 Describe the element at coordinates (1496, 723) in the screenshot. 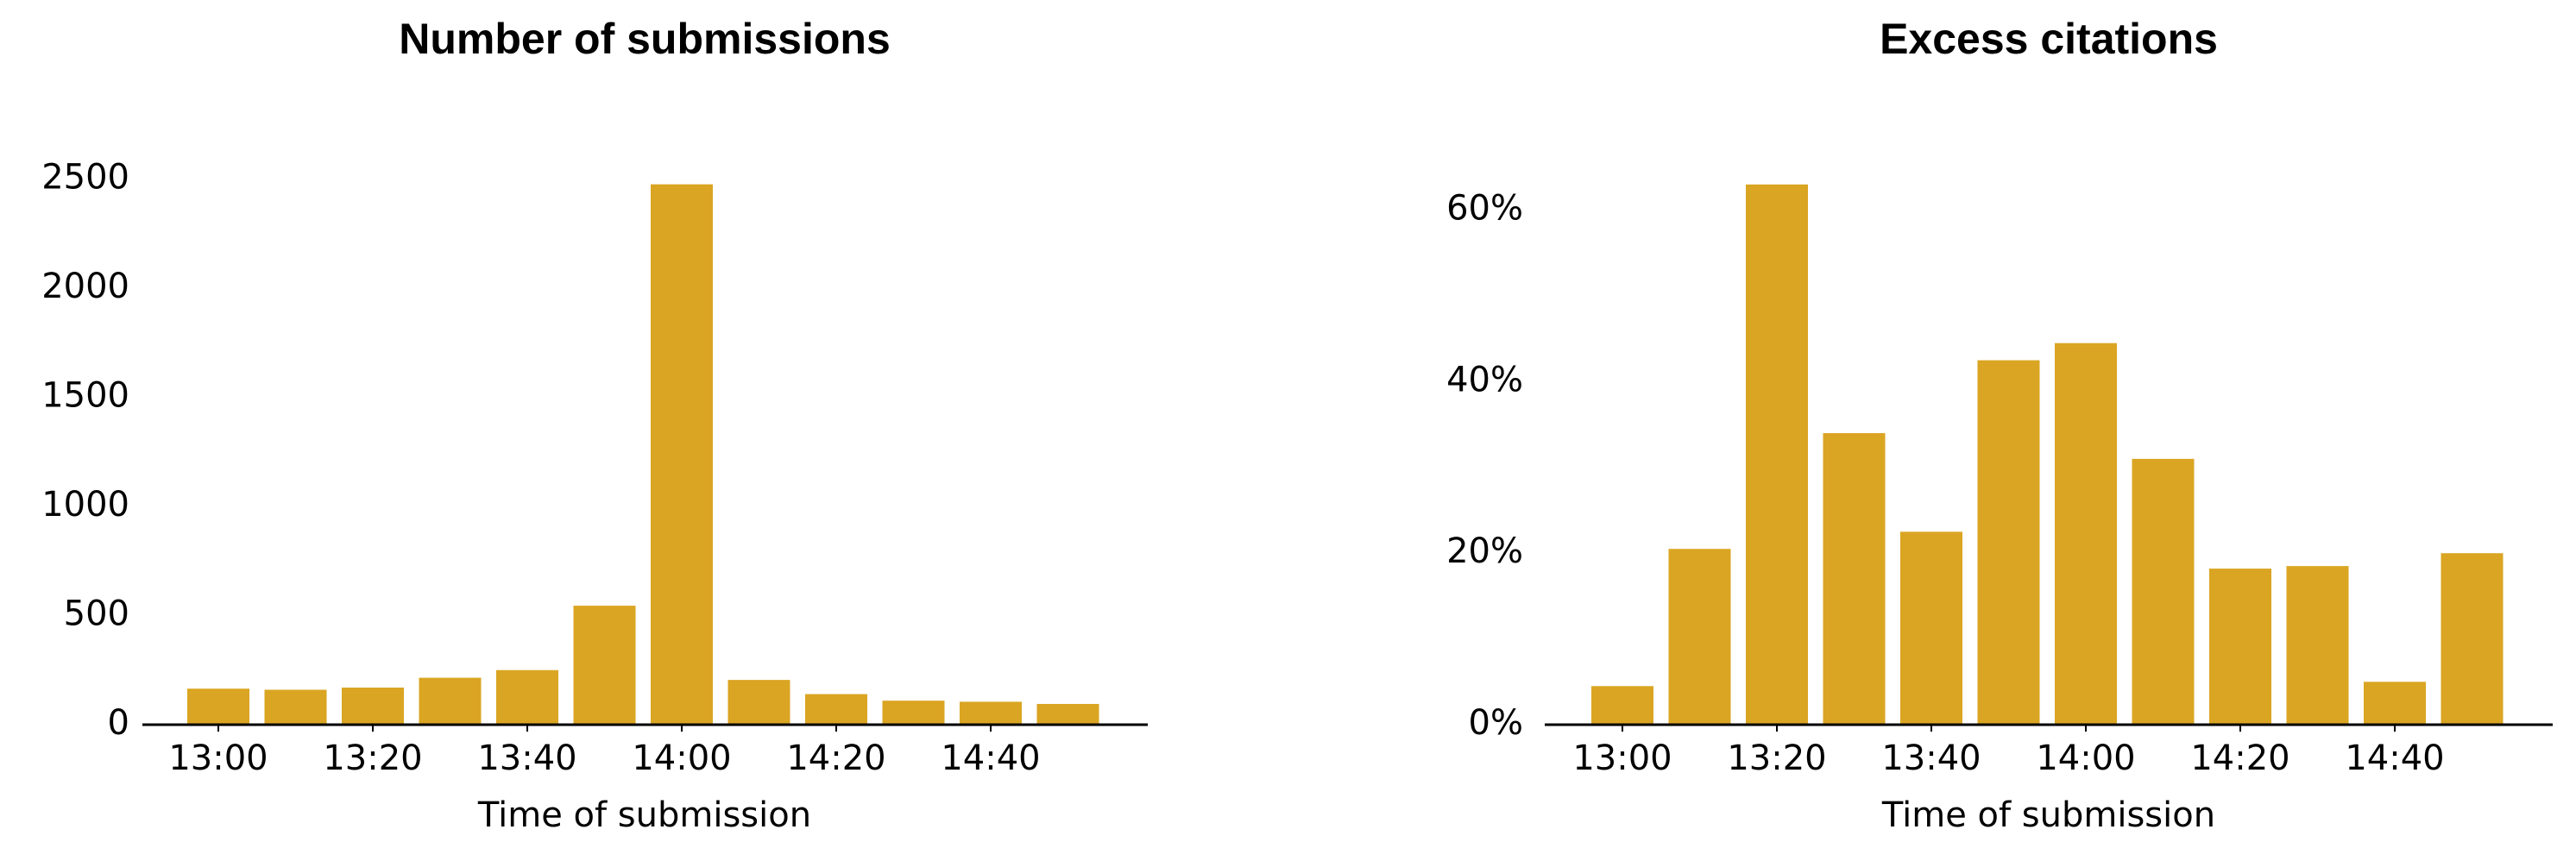

I see `y-tick-label: 0%` at that location.